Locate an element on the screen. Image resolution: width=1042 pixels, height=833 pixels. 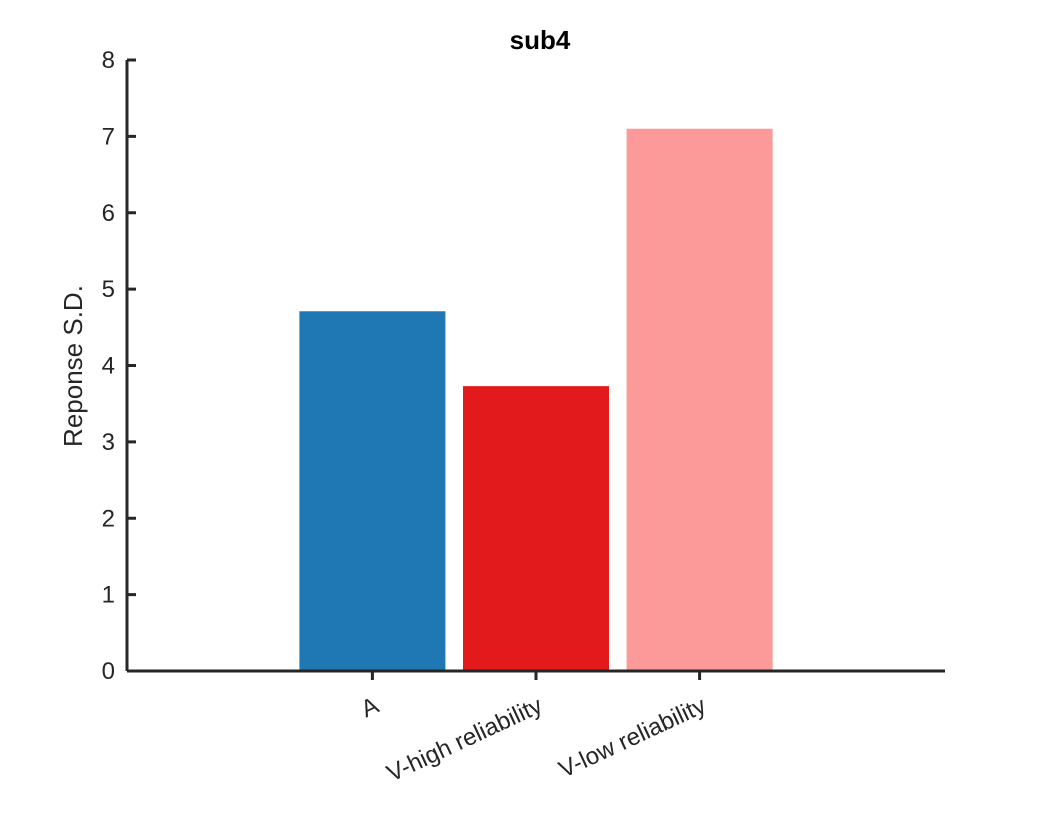
y-tick-label: 3 is located at coordinates (108, 442).